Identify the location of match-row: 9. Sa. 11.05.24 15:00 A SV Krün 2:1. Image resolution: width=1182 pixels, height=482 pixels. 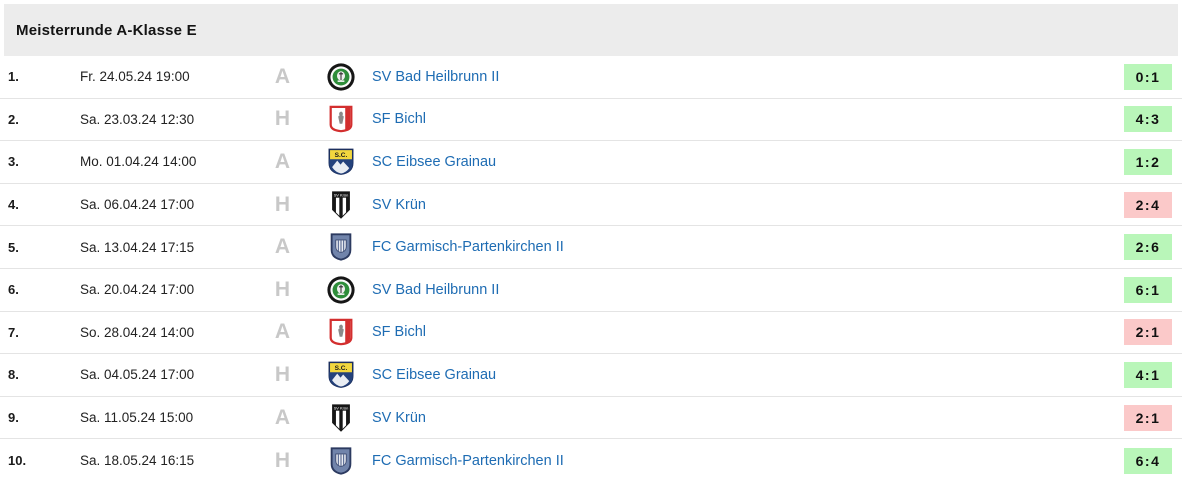
(591, 418).